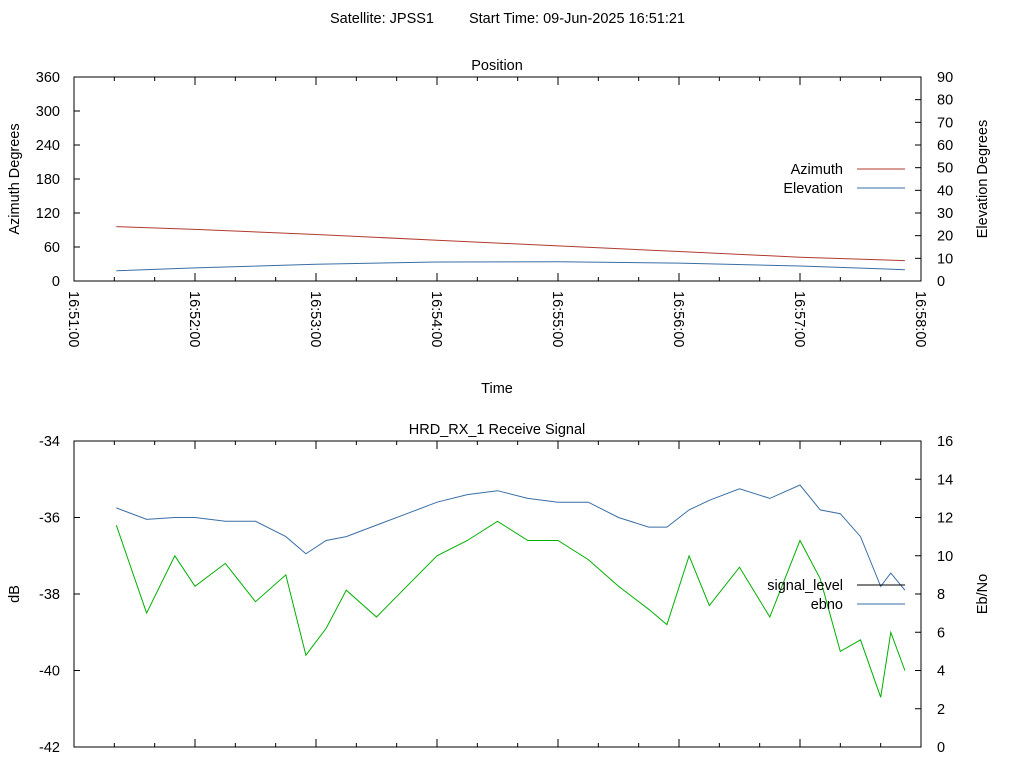  Describe the element at coordinates (577, 19) in the screenshot. I see `start-time-label: Start Time: 09-Jun-2025 16:51:21` at that location.